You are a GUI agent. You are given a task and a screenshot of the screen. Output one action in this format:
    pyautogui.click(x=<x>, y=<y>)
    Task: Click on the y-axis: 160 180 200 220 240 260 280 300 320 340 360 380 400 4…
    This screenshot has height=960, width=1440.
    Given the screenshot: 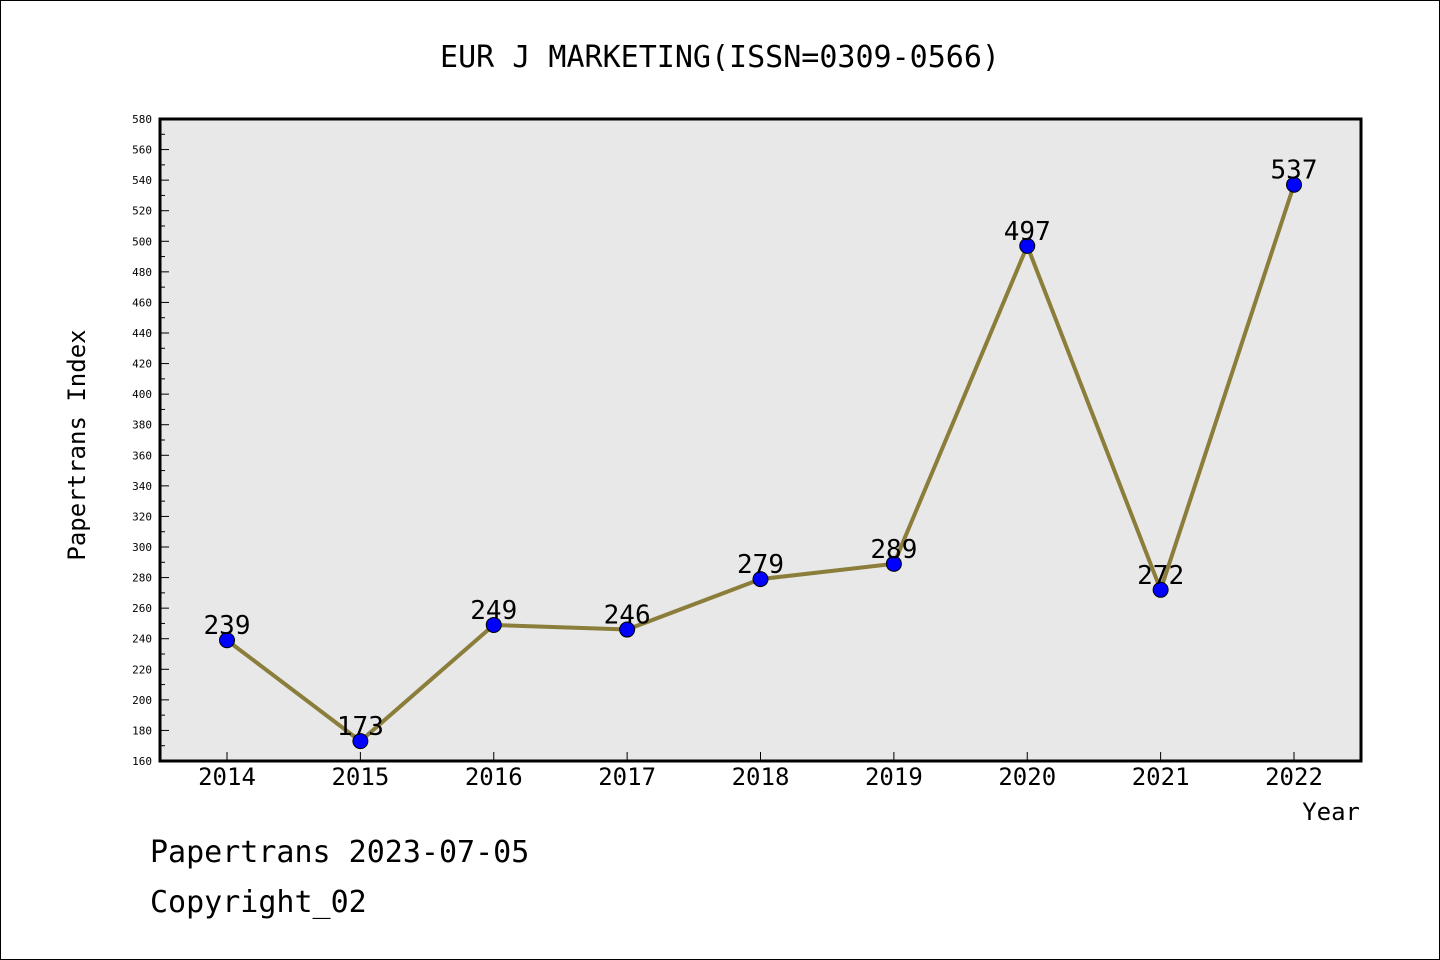 What is the action you would take?
    pyautogui.click(x=150, y=440)
    